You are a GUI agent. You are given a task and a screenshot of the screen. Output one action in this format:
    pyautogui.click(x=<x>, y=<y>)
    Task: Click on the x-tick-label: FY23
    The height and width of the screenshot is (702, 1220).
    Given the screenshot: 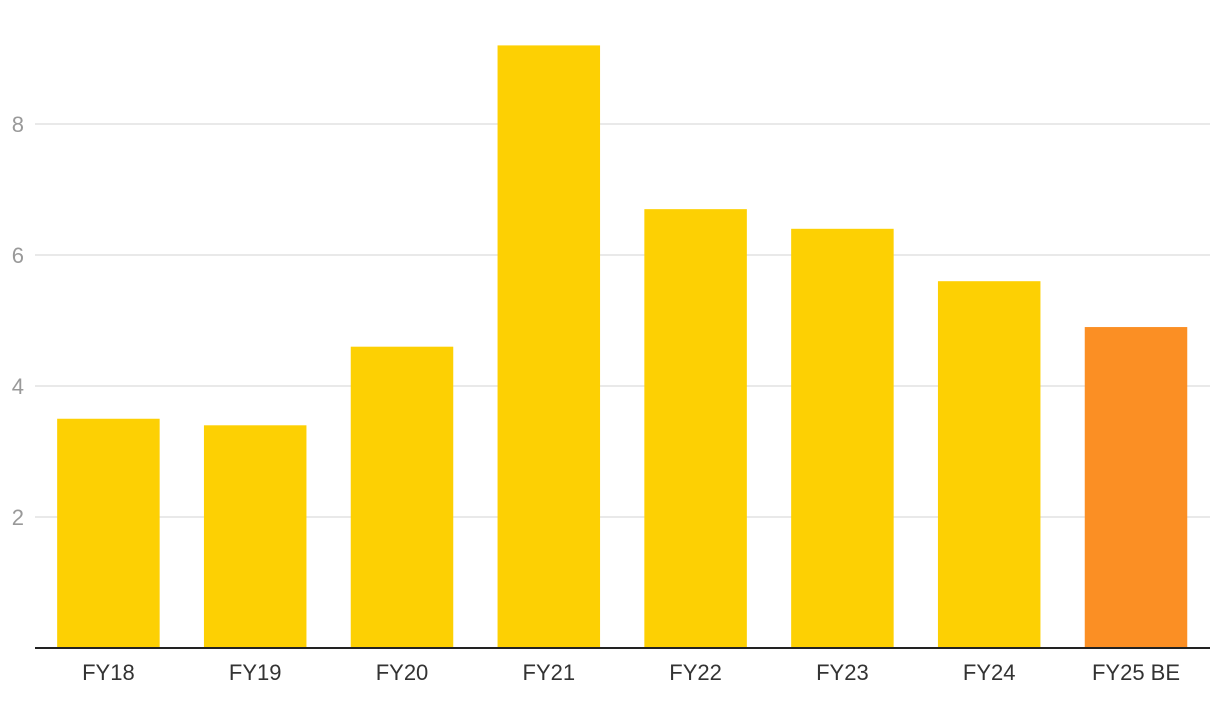 What is the action you would take?
    pyautogui.click(x=842, y=672)
    